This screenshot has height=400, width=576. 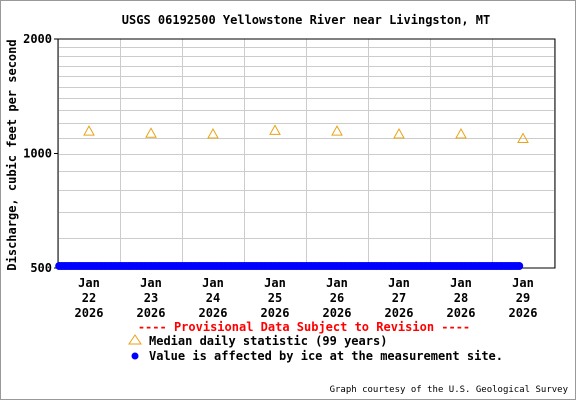 I want to click on y-tick-label: 1000, so click(x=37, y=154).